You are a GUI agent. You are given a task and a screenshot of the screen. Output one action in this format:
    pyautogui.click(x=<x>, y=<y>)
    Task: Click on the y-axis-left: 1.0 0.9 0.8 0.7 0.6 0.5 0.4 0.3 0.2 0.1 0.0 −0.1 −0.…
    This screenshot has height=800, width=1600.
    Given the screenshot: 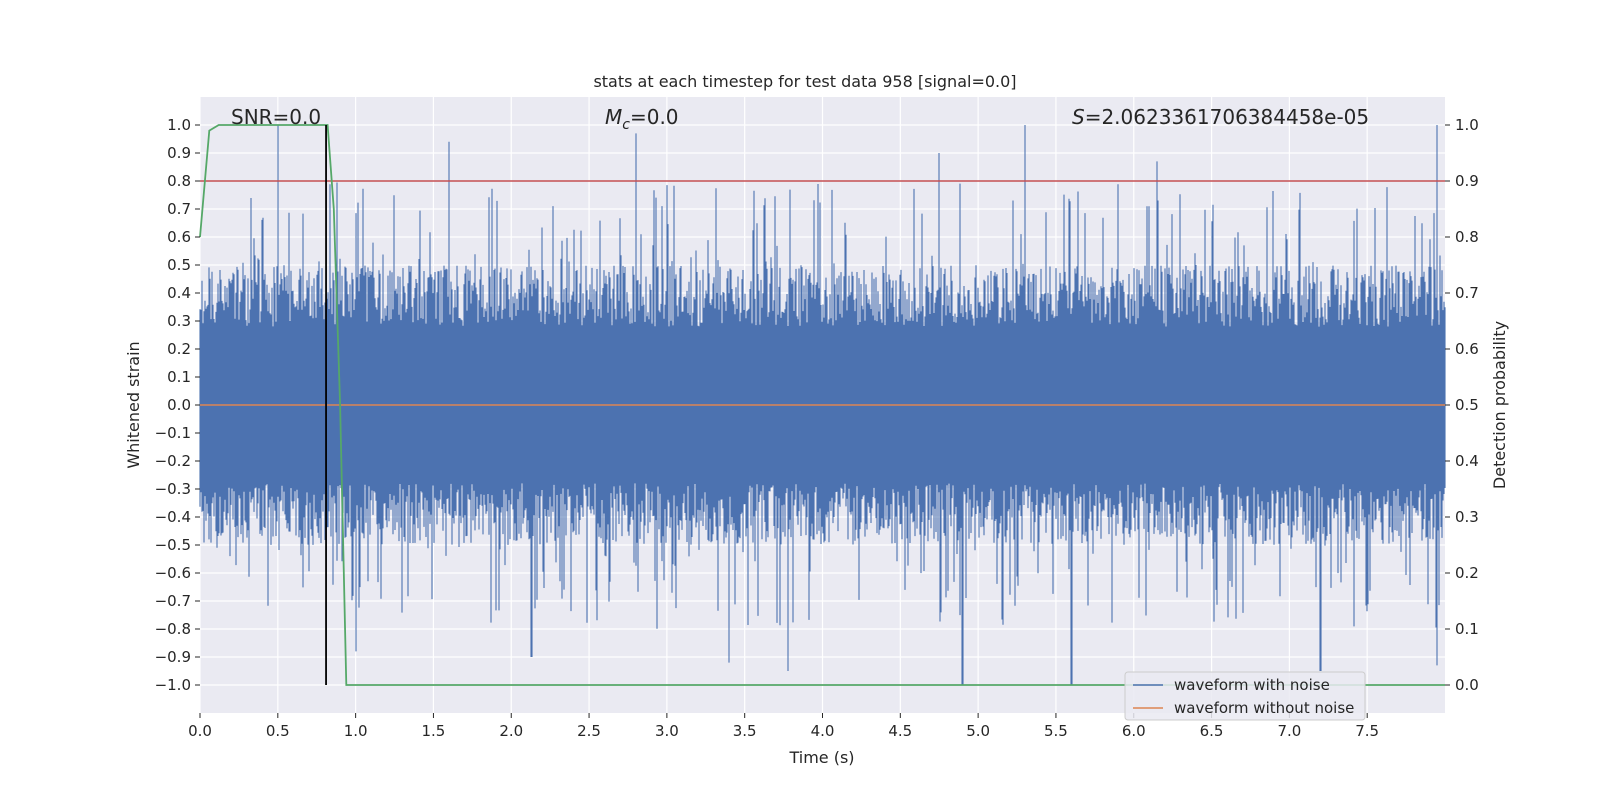 What is the action you would take?
    pyautogui.click(x=177, y=405)
    